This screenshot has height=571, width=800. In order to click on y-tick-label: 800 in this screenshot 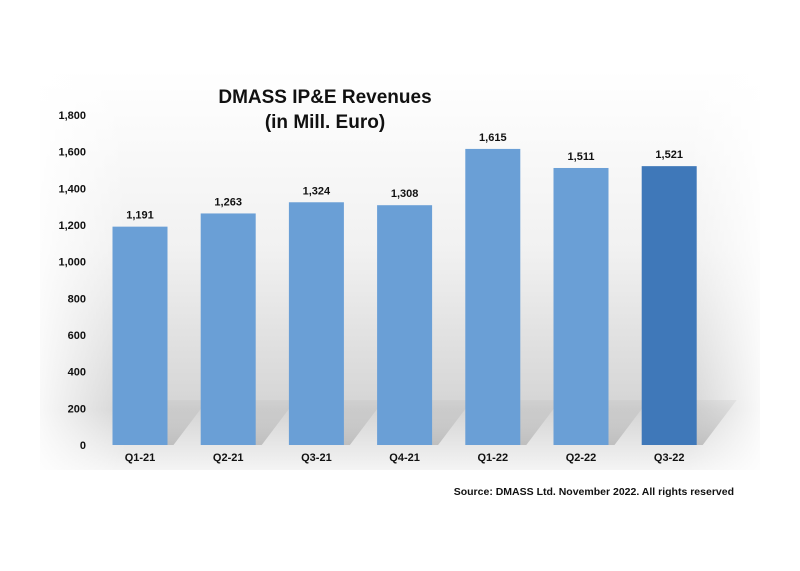, I will do `click(77, 299)`.